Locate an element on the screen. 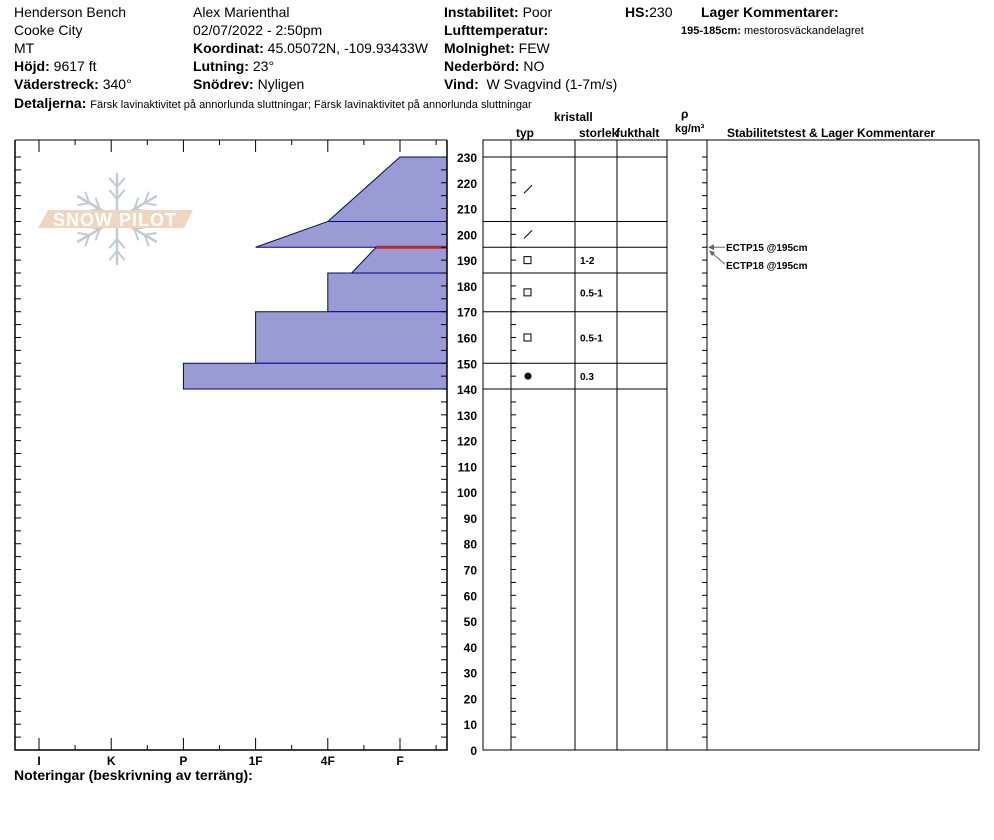  layer-comments-title: Lager Kommentarer: is located at coordinates (770, 12).